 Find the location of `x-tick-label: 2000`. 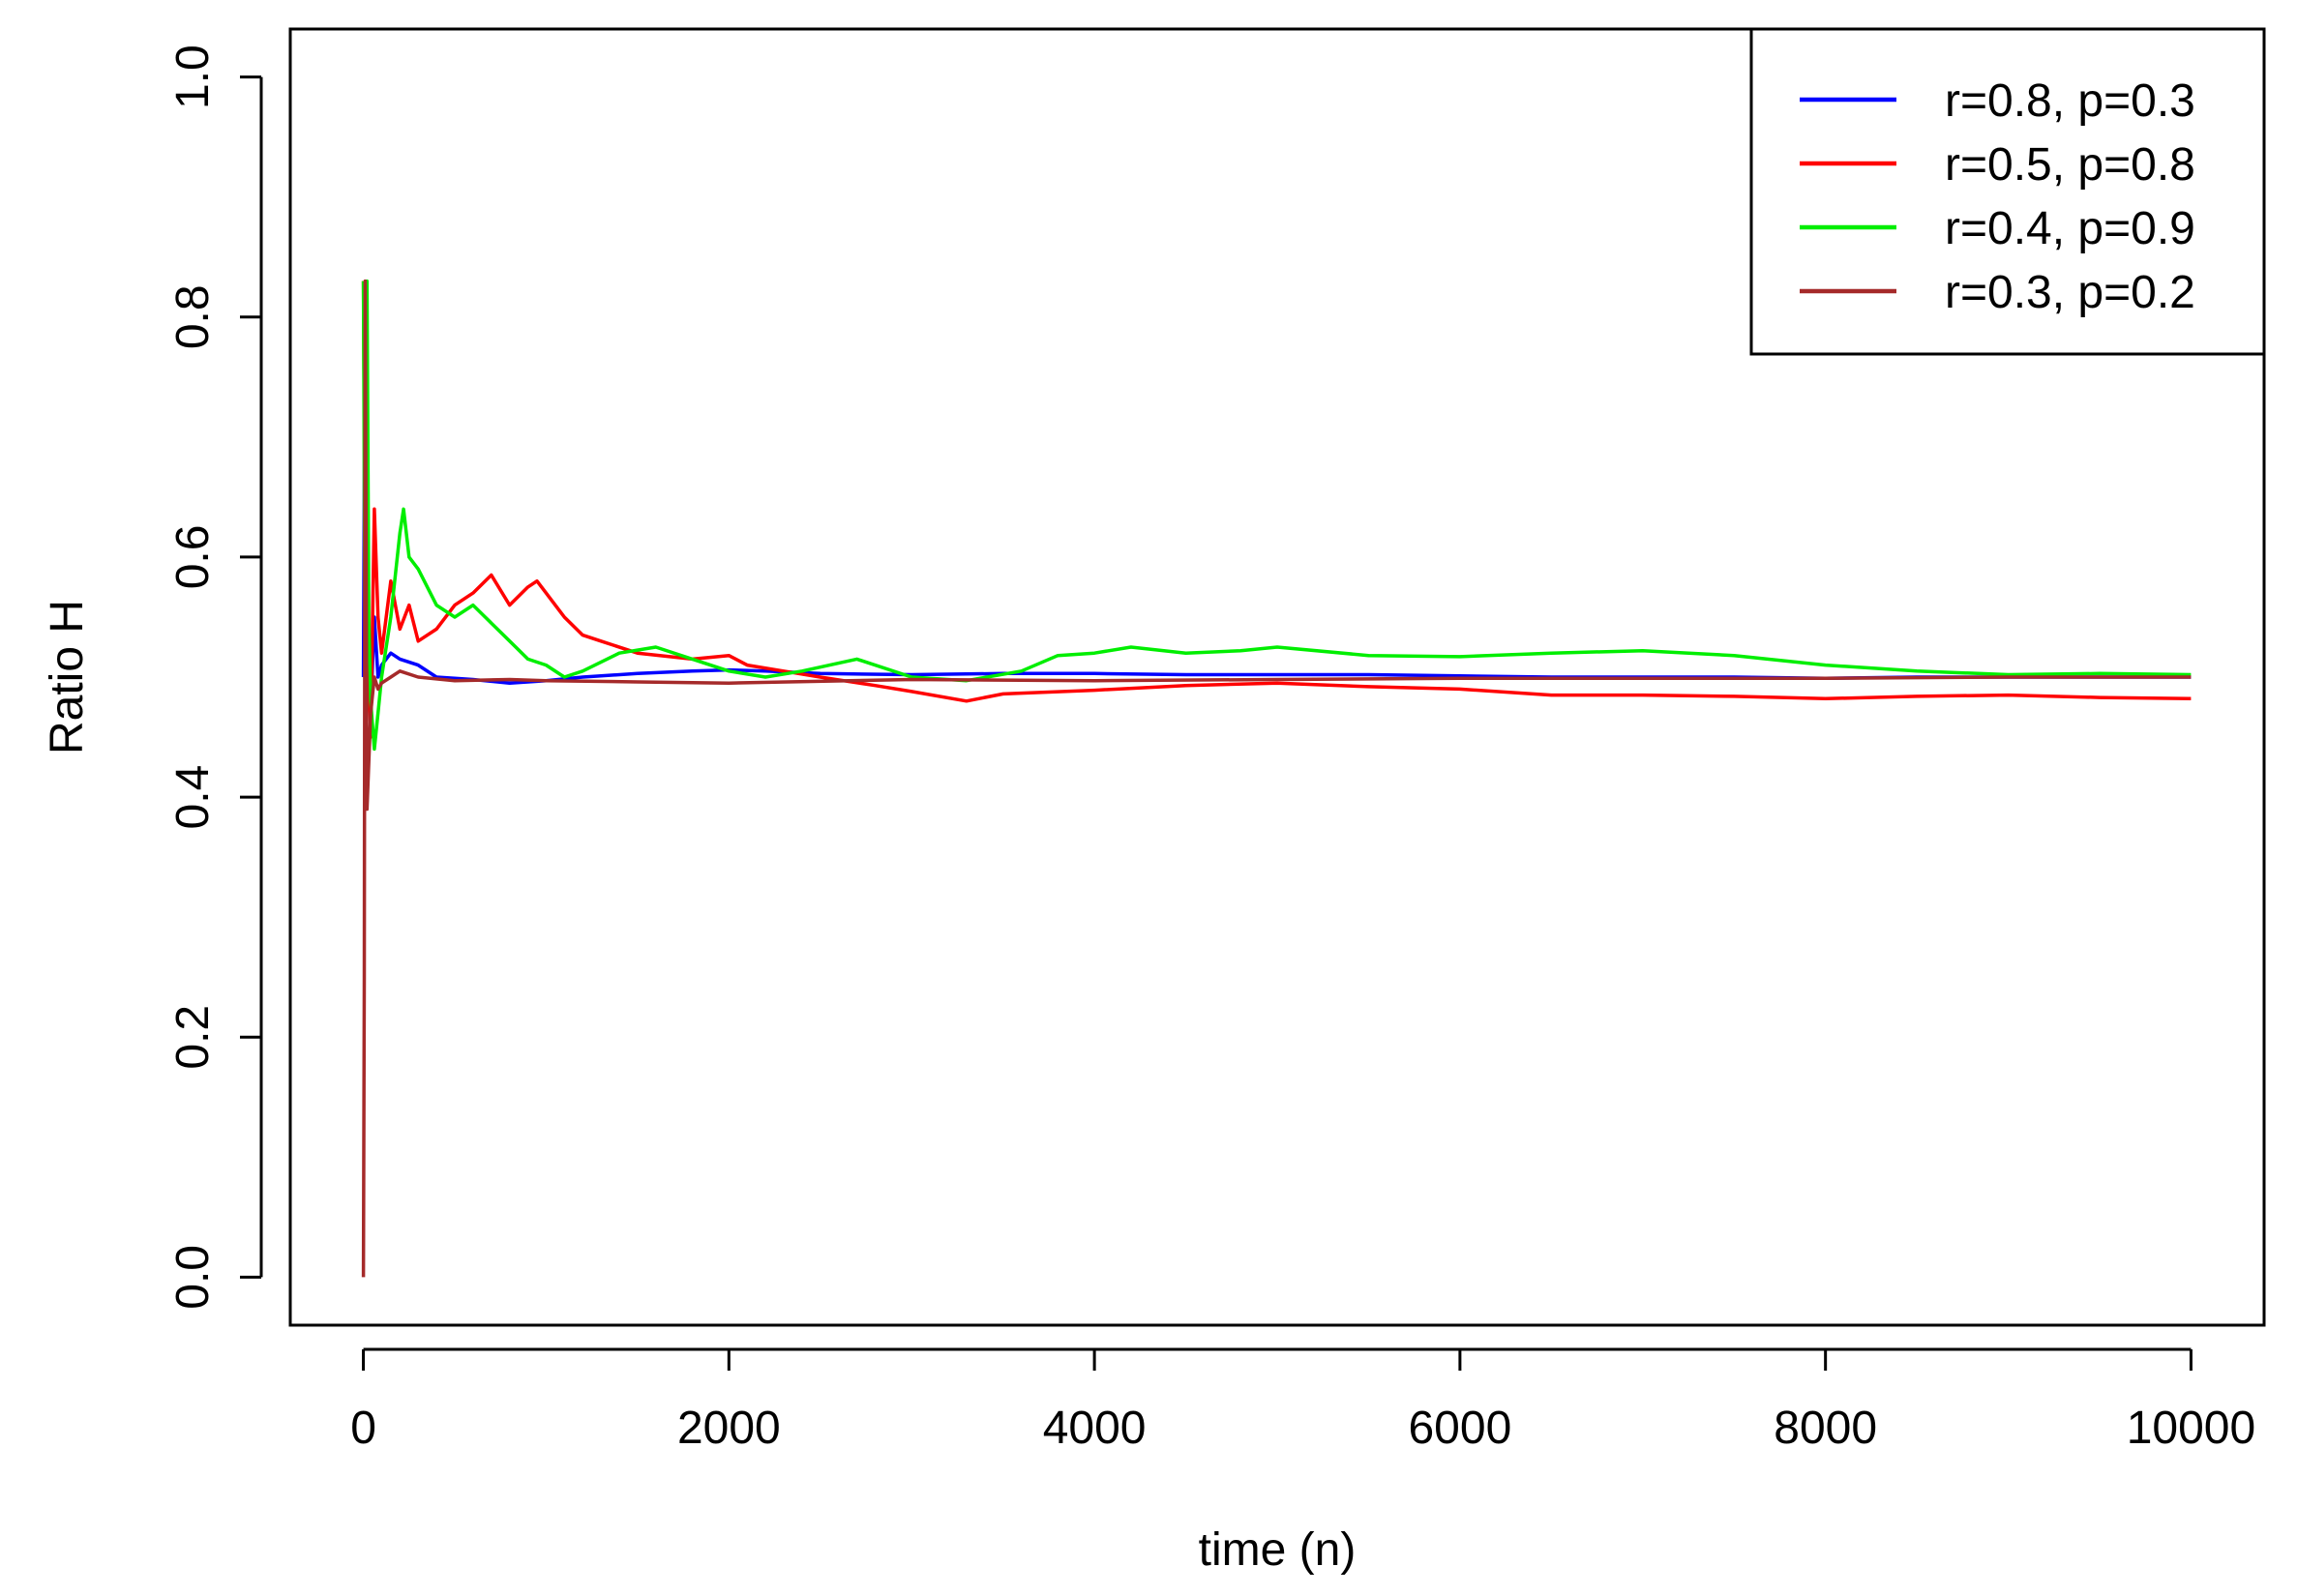

x-tick-label: 2000 is located at coordinates (729, 1428).